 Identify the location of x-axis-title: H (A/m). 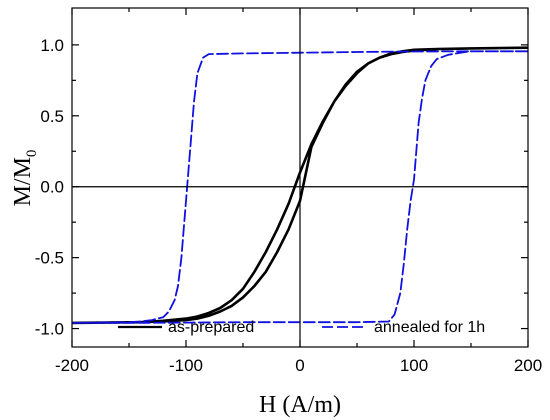
(300, 405).